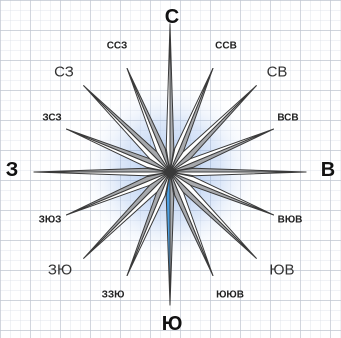  What do you see at coordinates (12, 170) in the screenshot?
I see `label-west: З` at bounding box center [12, 170].